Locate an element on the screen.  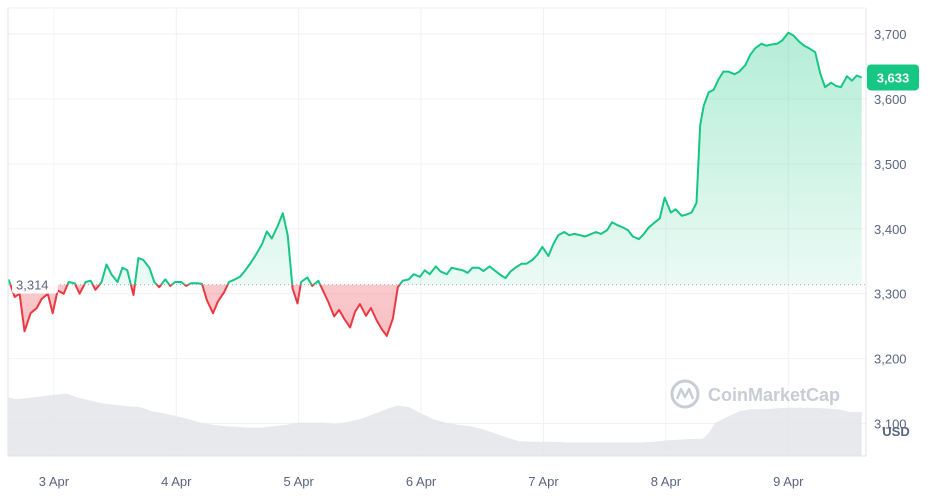
x-tick-label-1: 4 Apr is located at coordinates (176, 481).